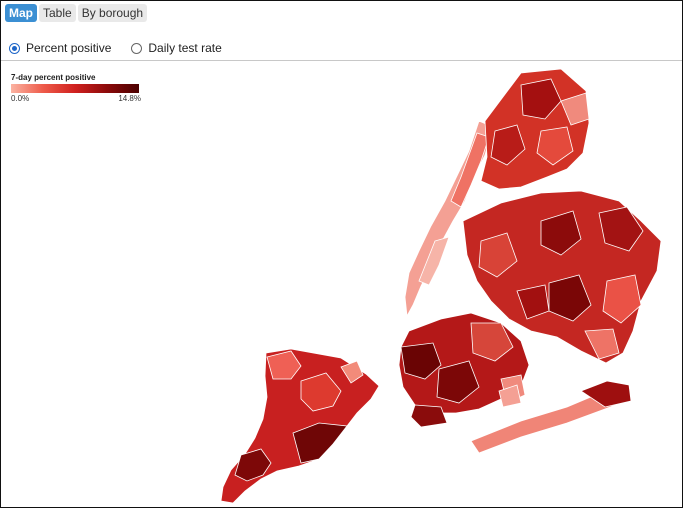  I want to click on legend-min-label: 0.0%, so click(20, 98).